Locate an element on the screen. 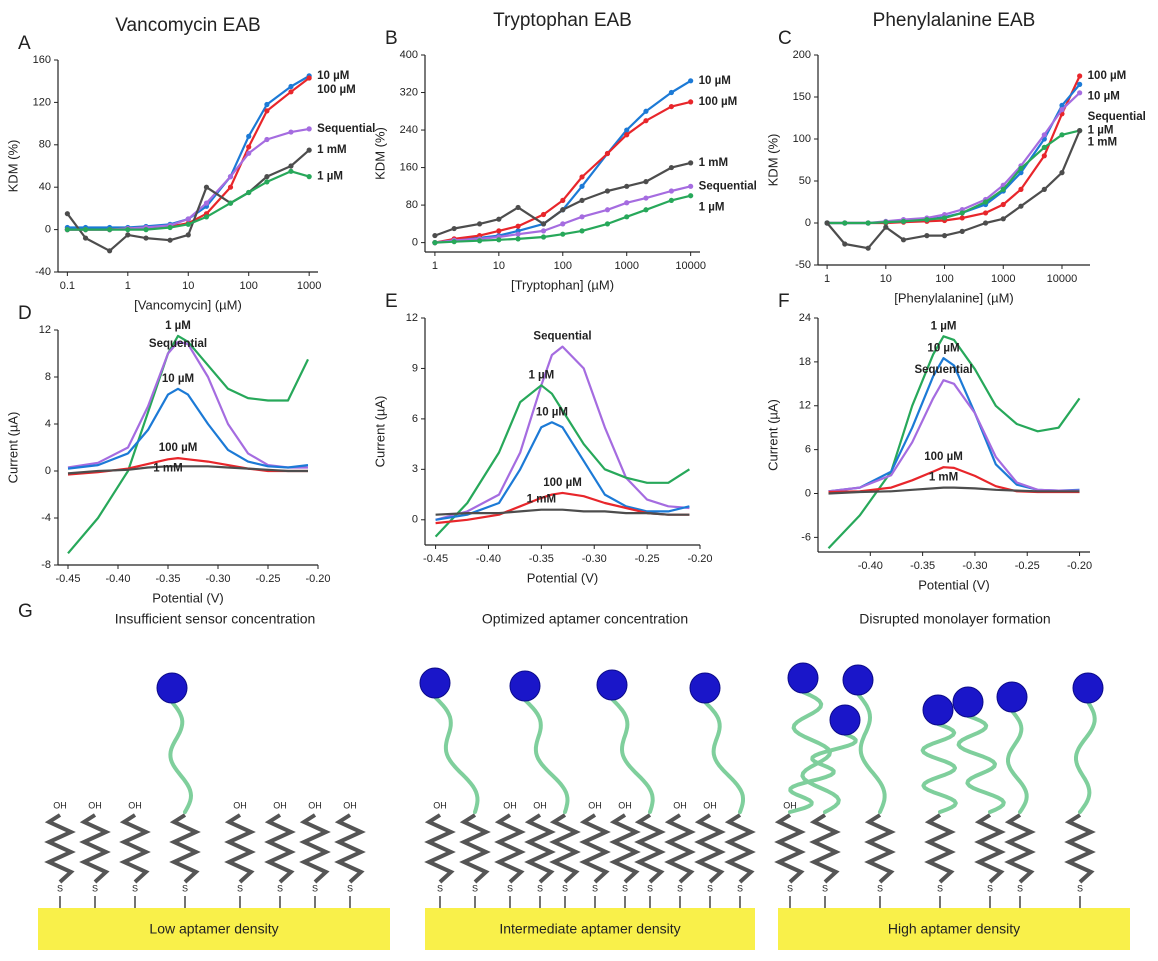 The image size is (1158, 961). y-tick-label: 24 is located at coordinates (805, 318).